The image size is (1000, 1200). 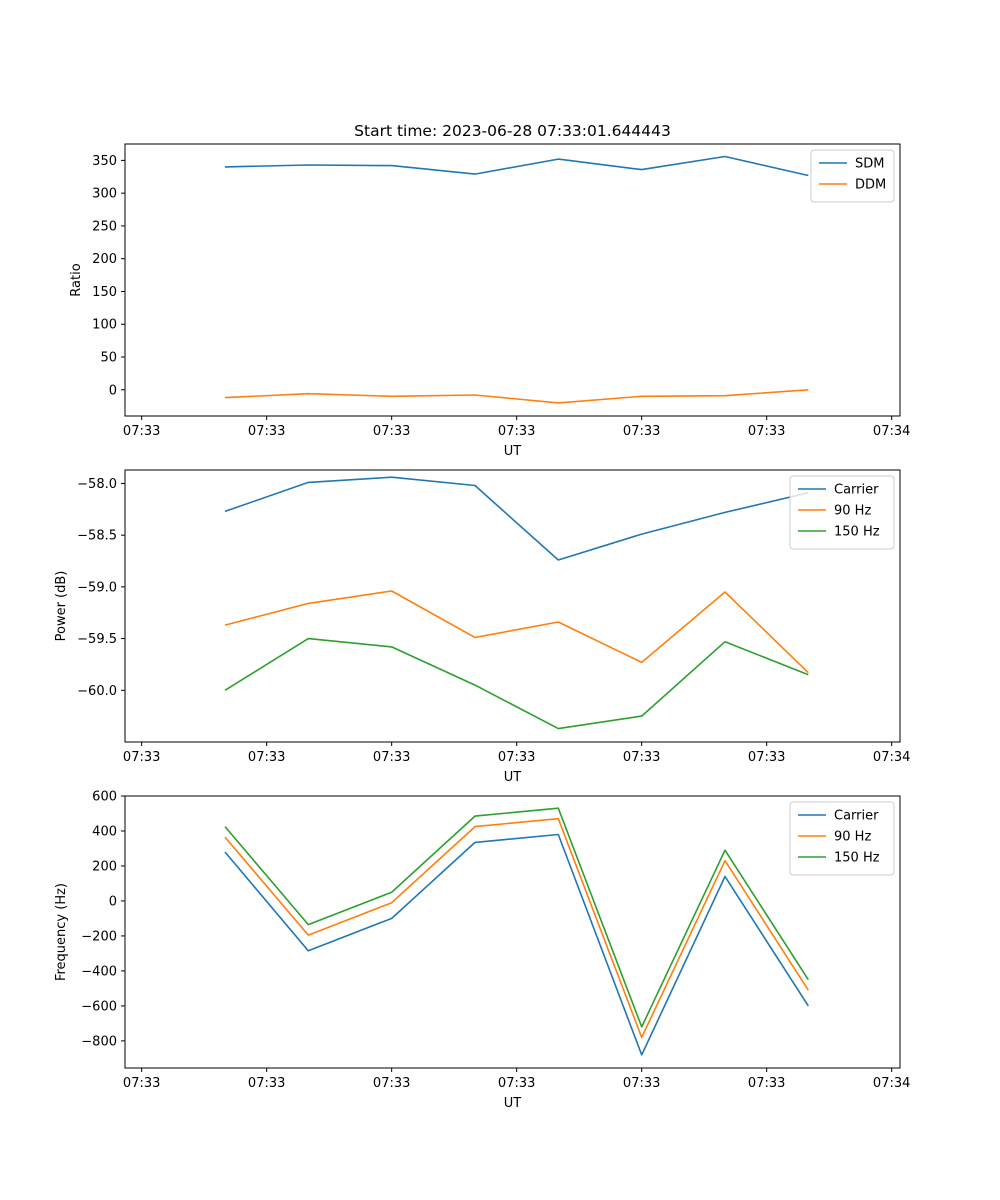 What do you see at coordinates (516, 396) in the screenshot?
I see `series-line-ddm` at bounding box center [516, 396].